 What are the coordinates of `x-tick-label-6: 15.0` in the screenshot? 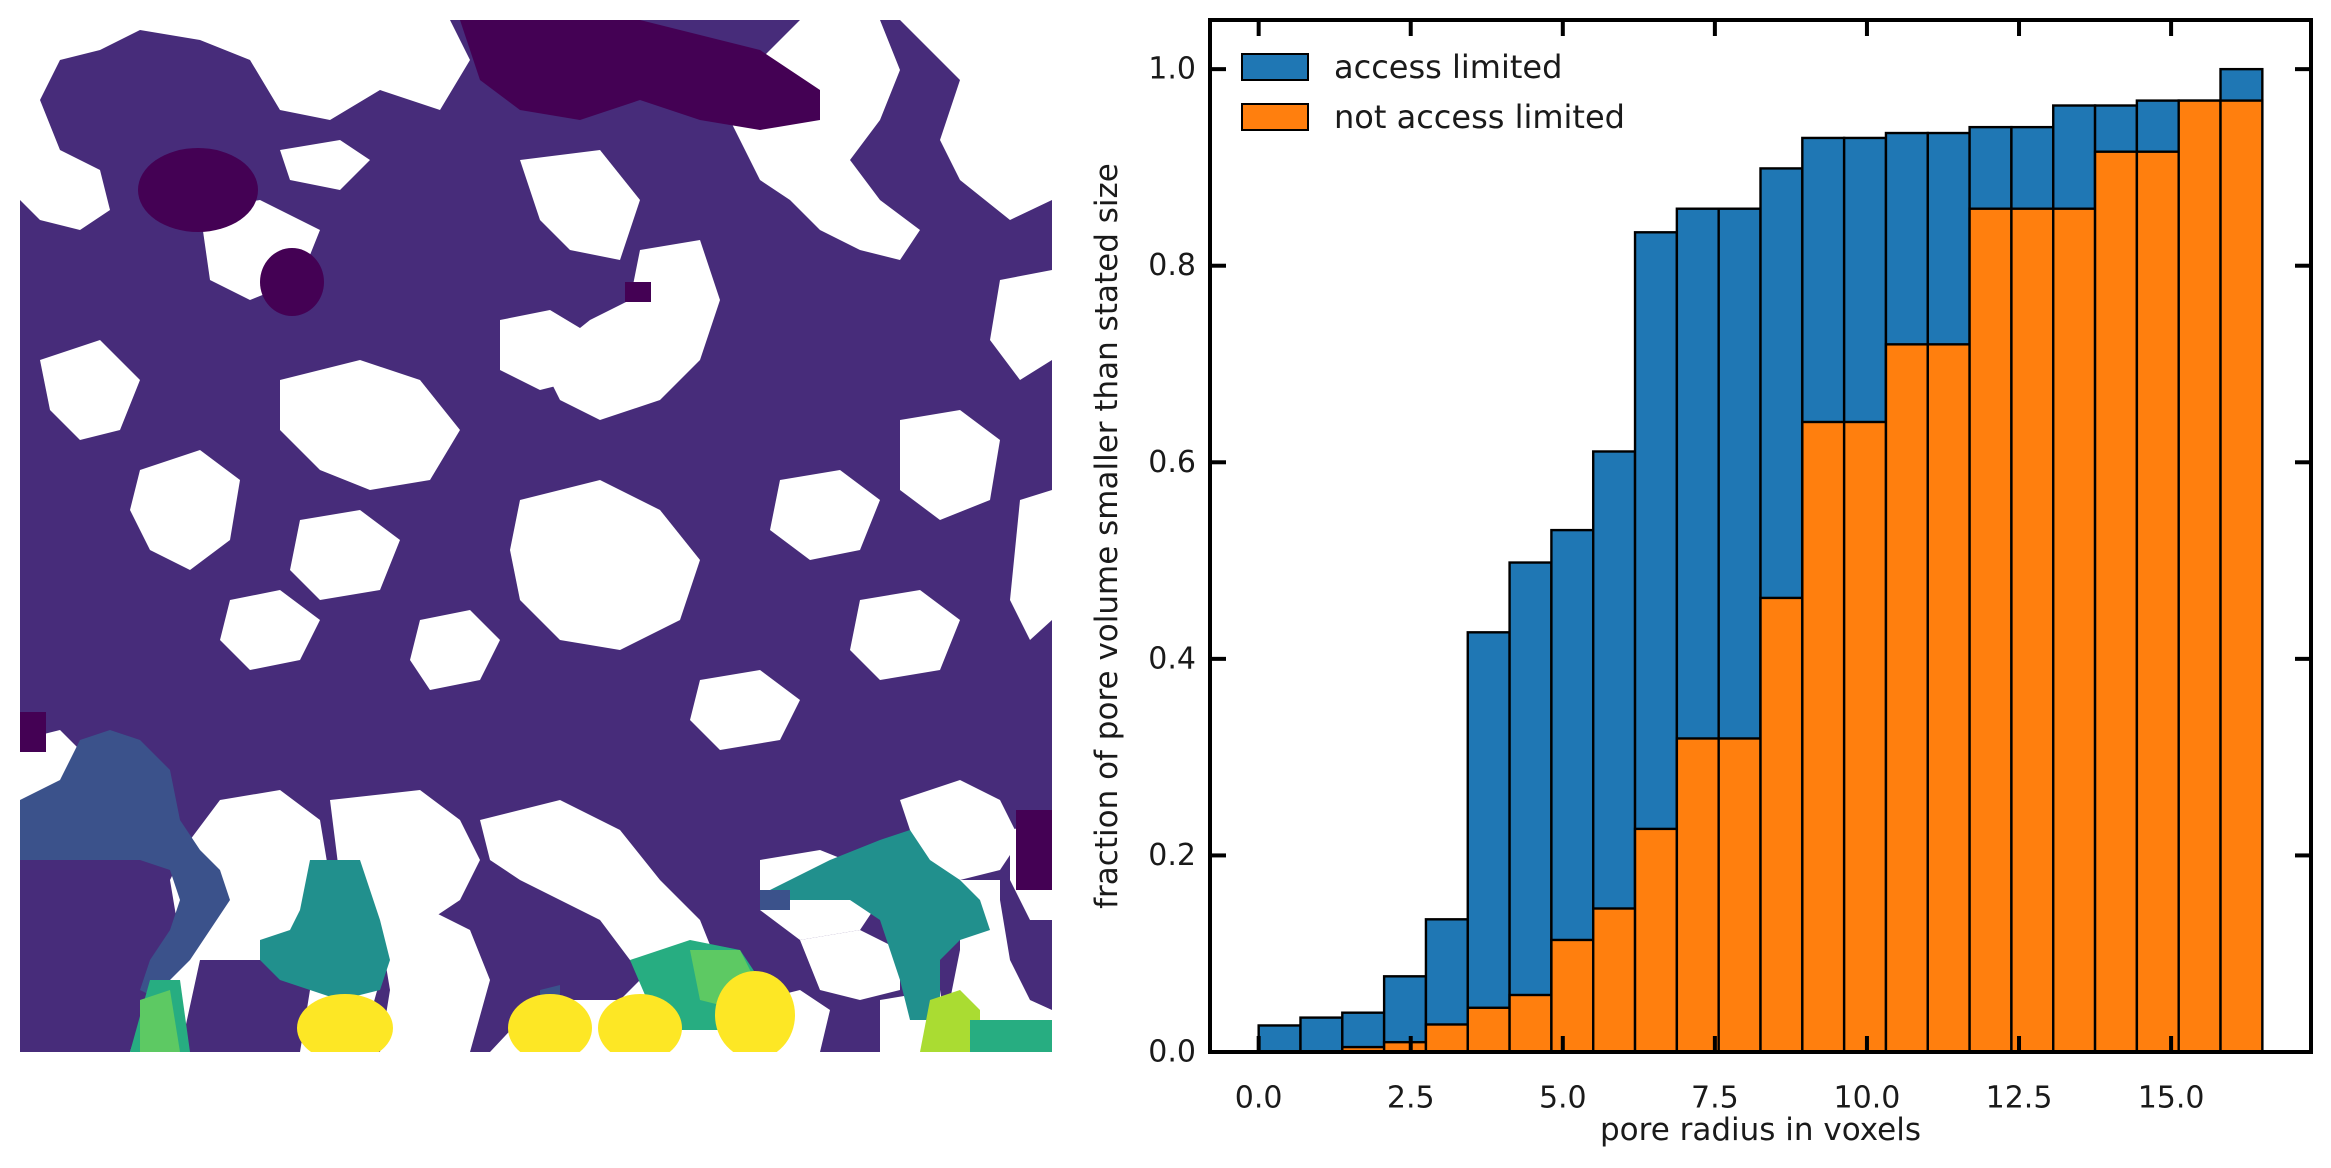 It's located at (2171, 1098).